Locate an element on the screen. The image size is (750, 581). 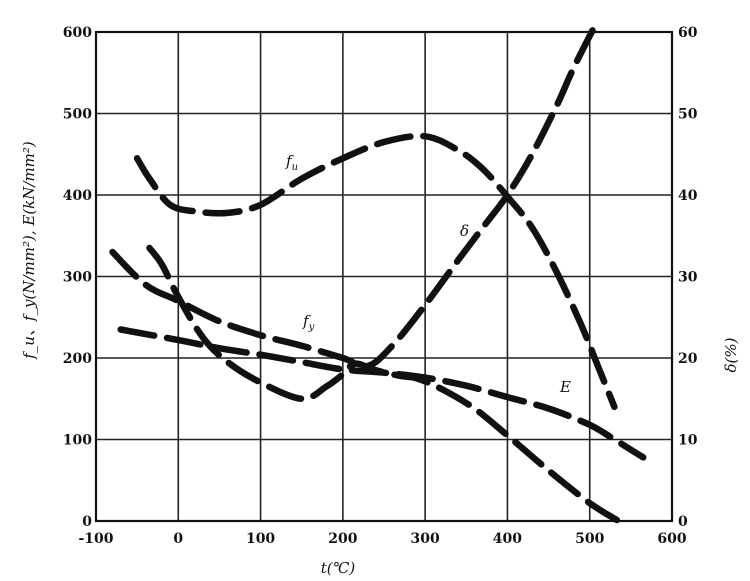
x-tick-label: 0 is located at coordinates (178, 539).